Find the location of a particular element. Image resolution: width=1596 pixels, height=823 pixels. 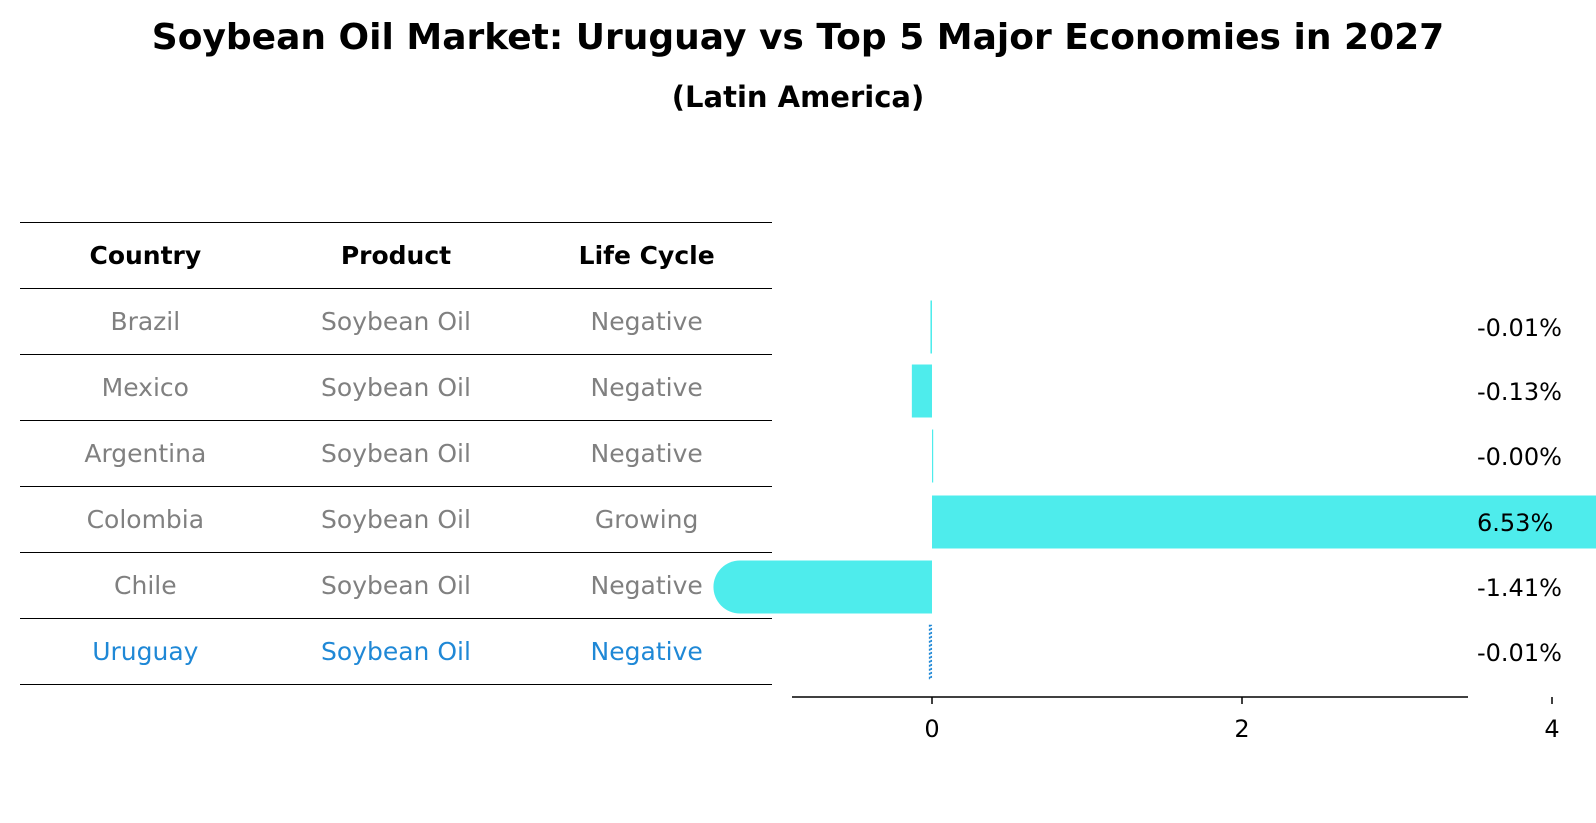

table-header-row: Country Product Life Cycle is located at coordinates (396, 255).